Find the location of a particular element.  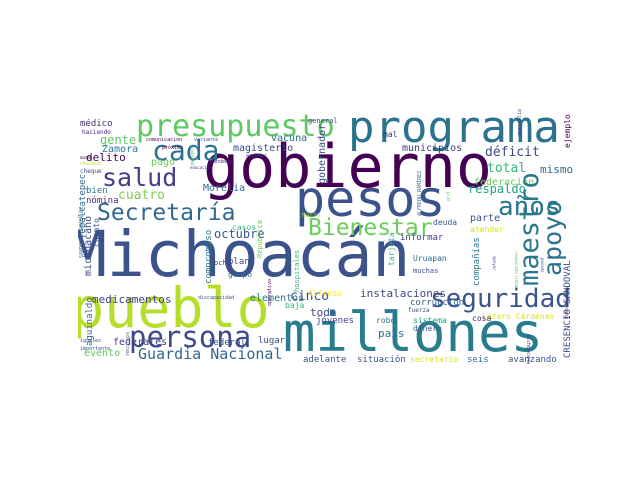

word-mismo: mismo is located at coordinates (557, 169).